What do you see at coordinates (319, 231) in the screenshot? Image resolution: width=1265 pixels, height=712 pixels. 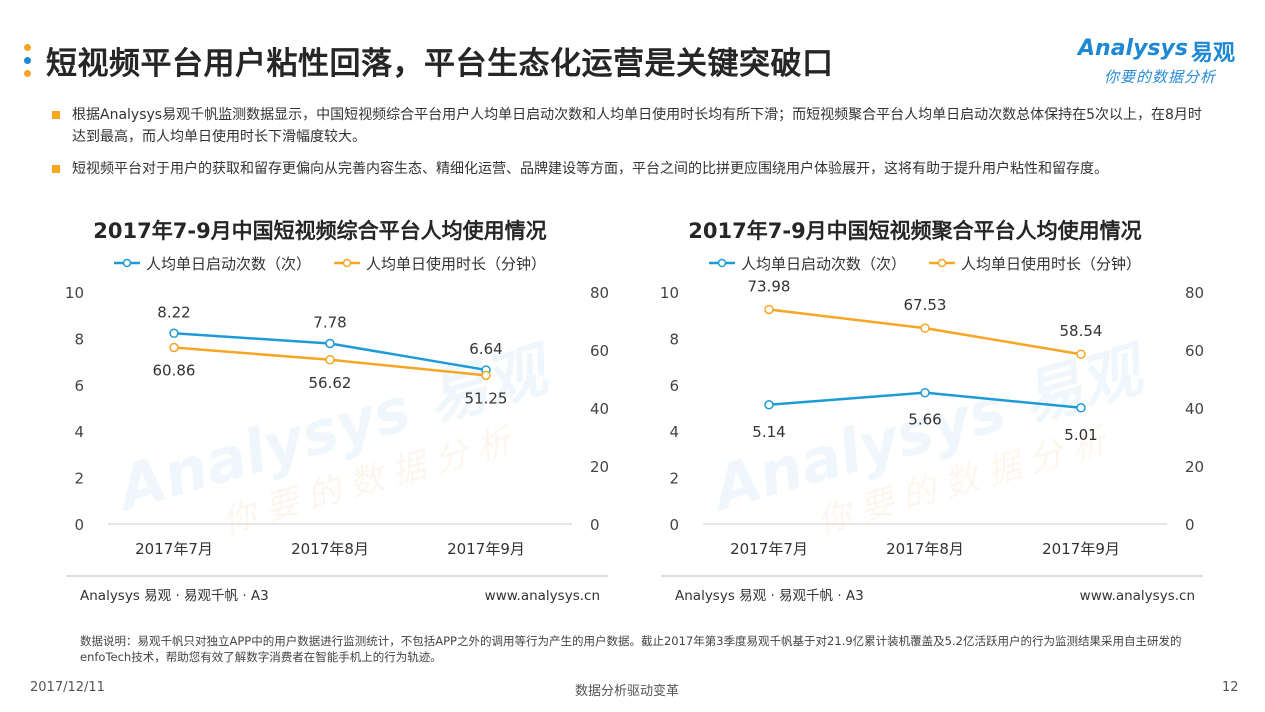 I see `chart-title: 2017年7-9月中国短视频综合平台人均使用情况` at bounding box center [319, 231].